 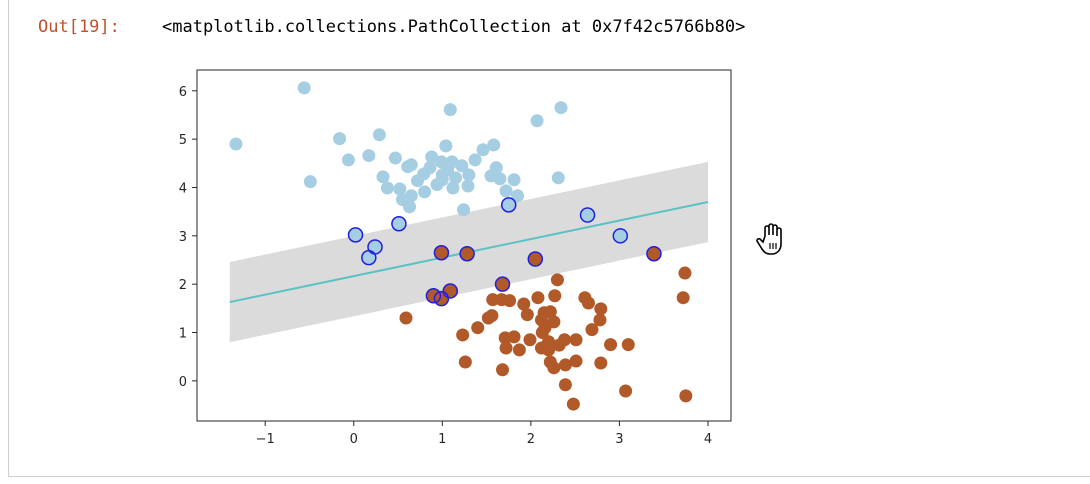 I want to click on cell-left-border, so click(x=8, y=238).